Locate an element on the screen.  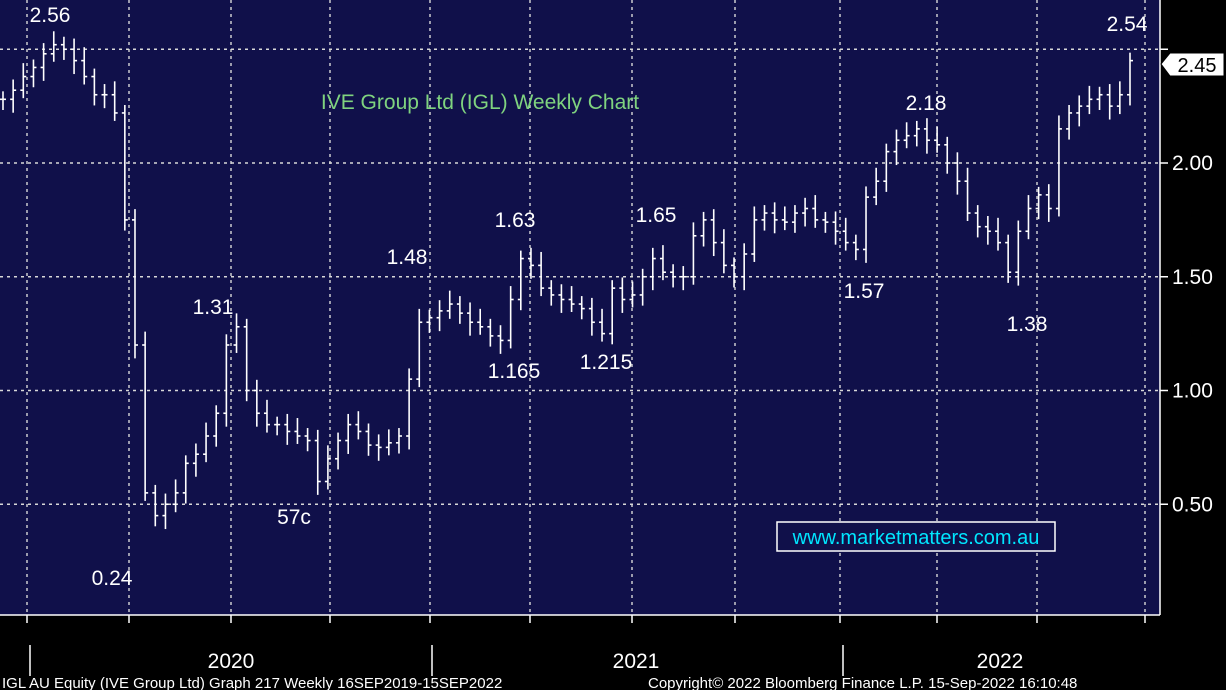
price-annotation: 1.31 is located at coordinates (213, 307).